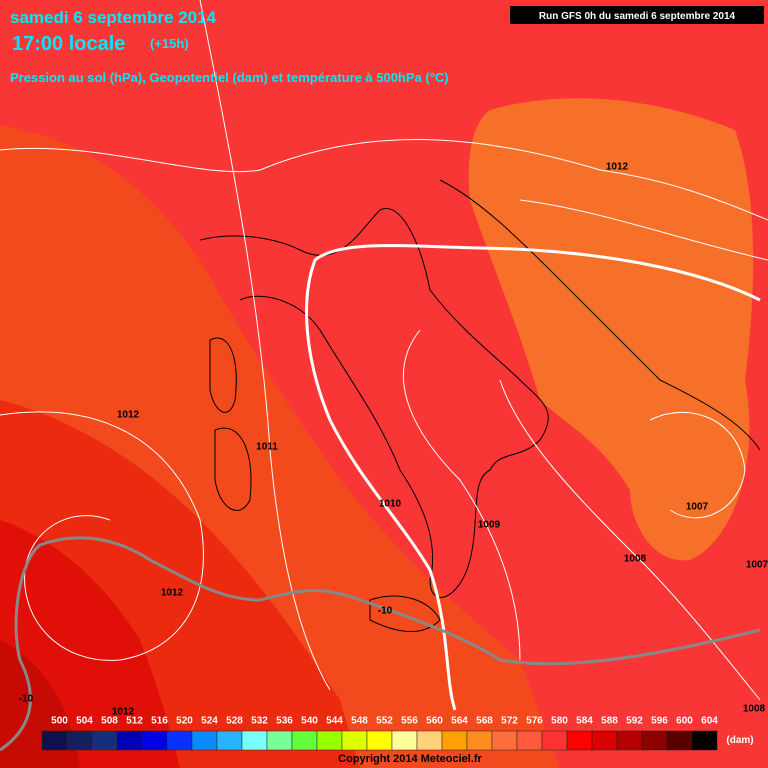 This screenshot has height=768, width=768. Describe the element at coordinates (600, 315) in the screenshot. I see `coast-balkans` at that location.